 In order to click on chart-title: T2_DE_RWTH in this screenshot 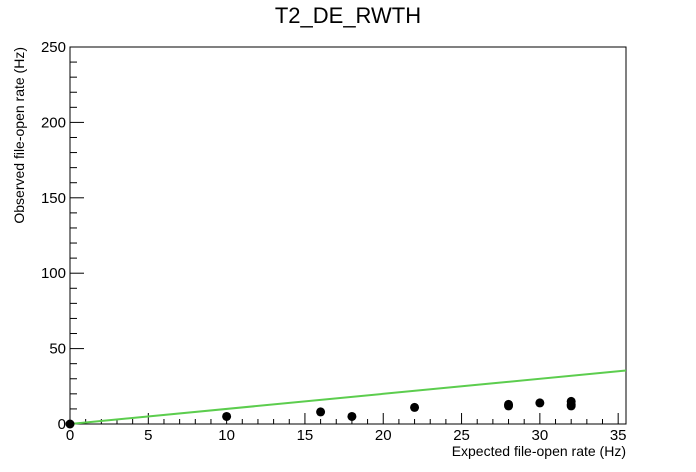, I will do `click(348, 15)`.